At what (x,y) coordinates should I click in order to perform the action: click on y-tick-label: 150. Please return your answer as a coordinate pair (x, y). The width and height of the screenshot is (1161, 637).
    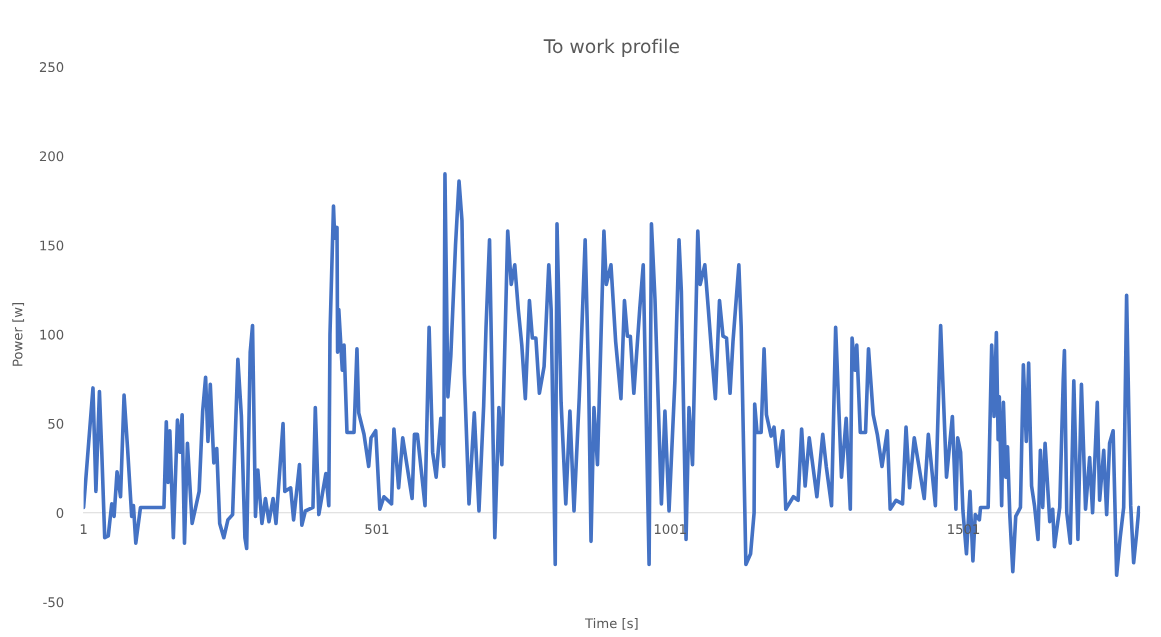
    Looking at the image, I should click on (52, 245).